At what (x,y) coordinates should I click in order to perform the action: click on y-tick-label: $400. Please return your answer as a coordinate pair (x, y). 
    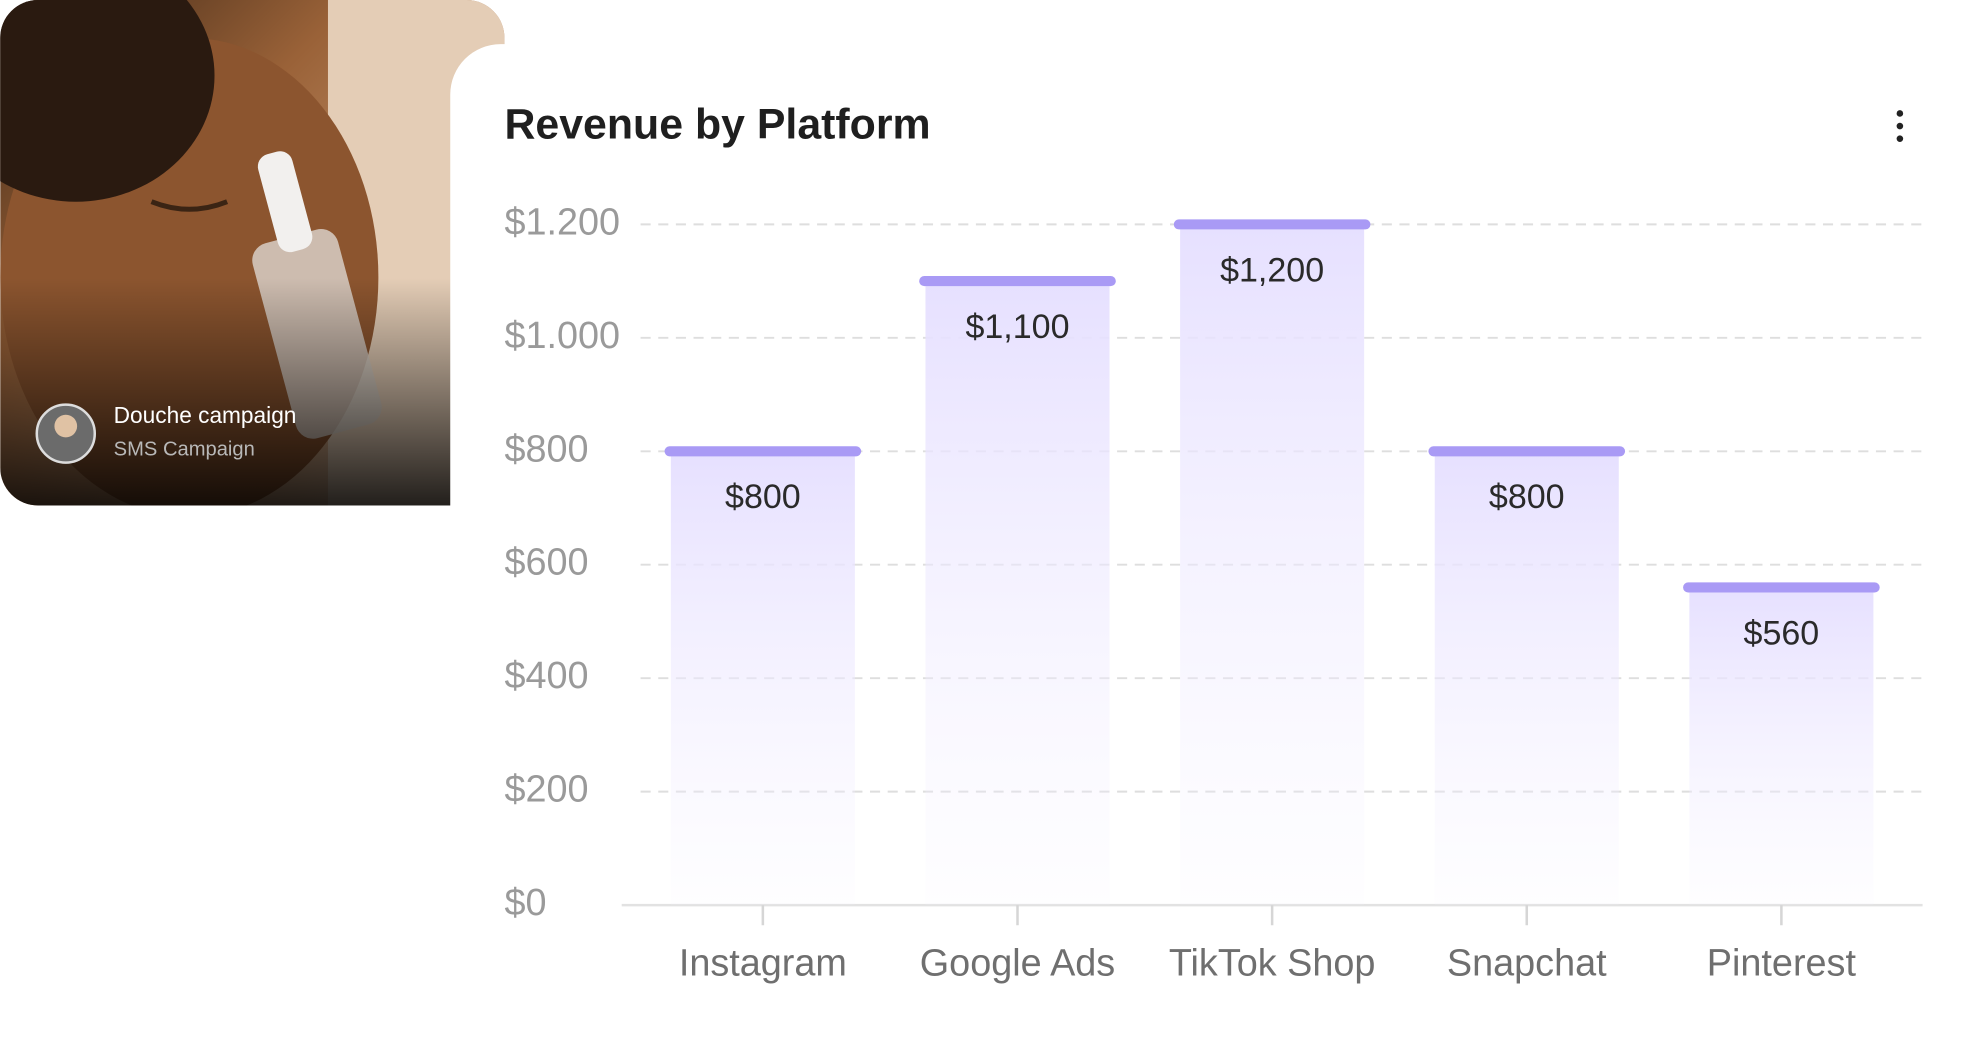
    Looking at the image, I should click on (546, 676).